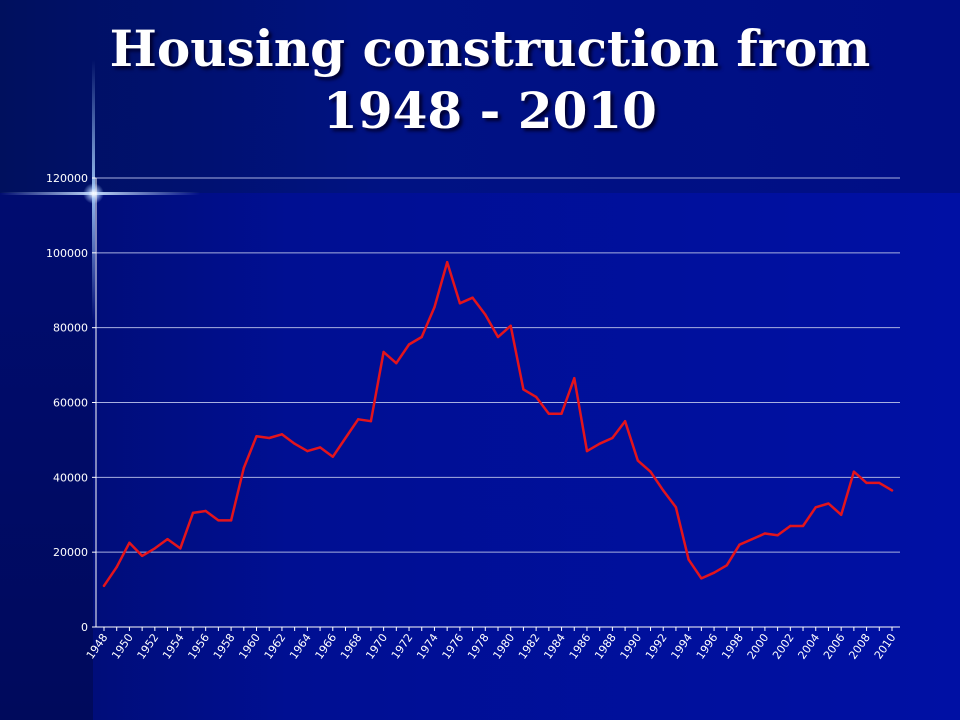 This screenshot has height=720, width=960. I want to click on x-tick-label: 1972, so click(402, 646).